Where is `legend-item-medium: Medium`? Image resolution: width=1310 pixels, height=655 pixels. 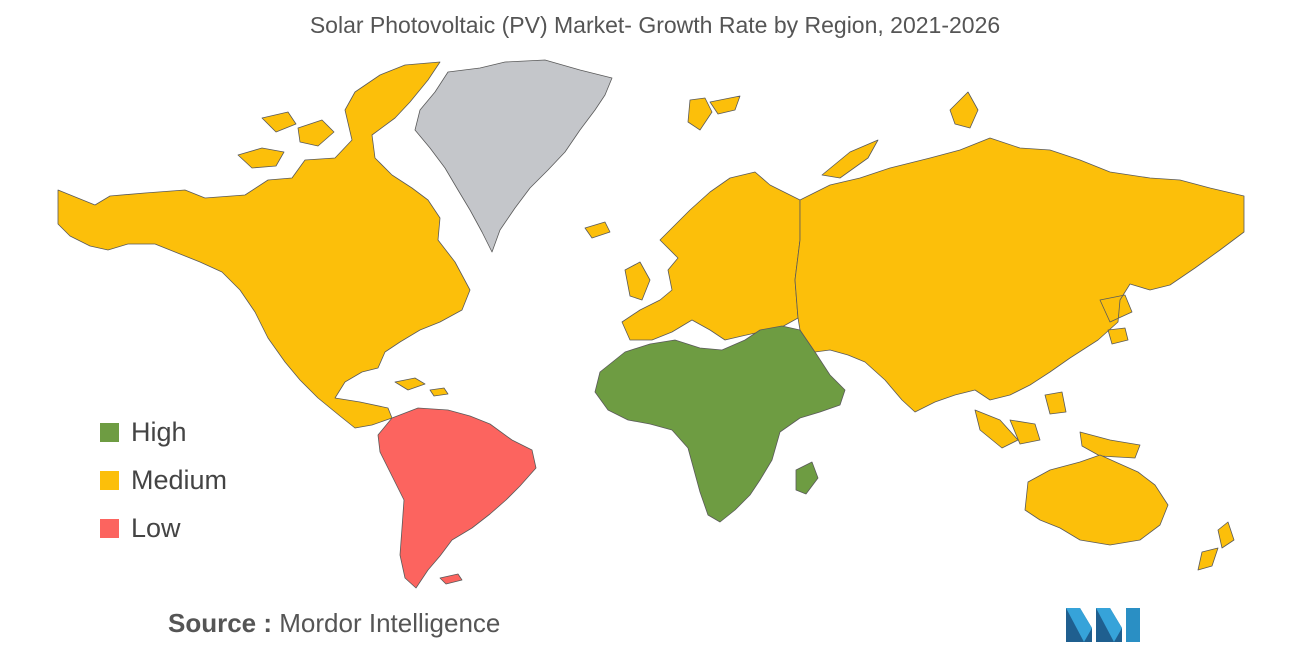 legend-item-medium: Medium is located at coordinates (163, 480).